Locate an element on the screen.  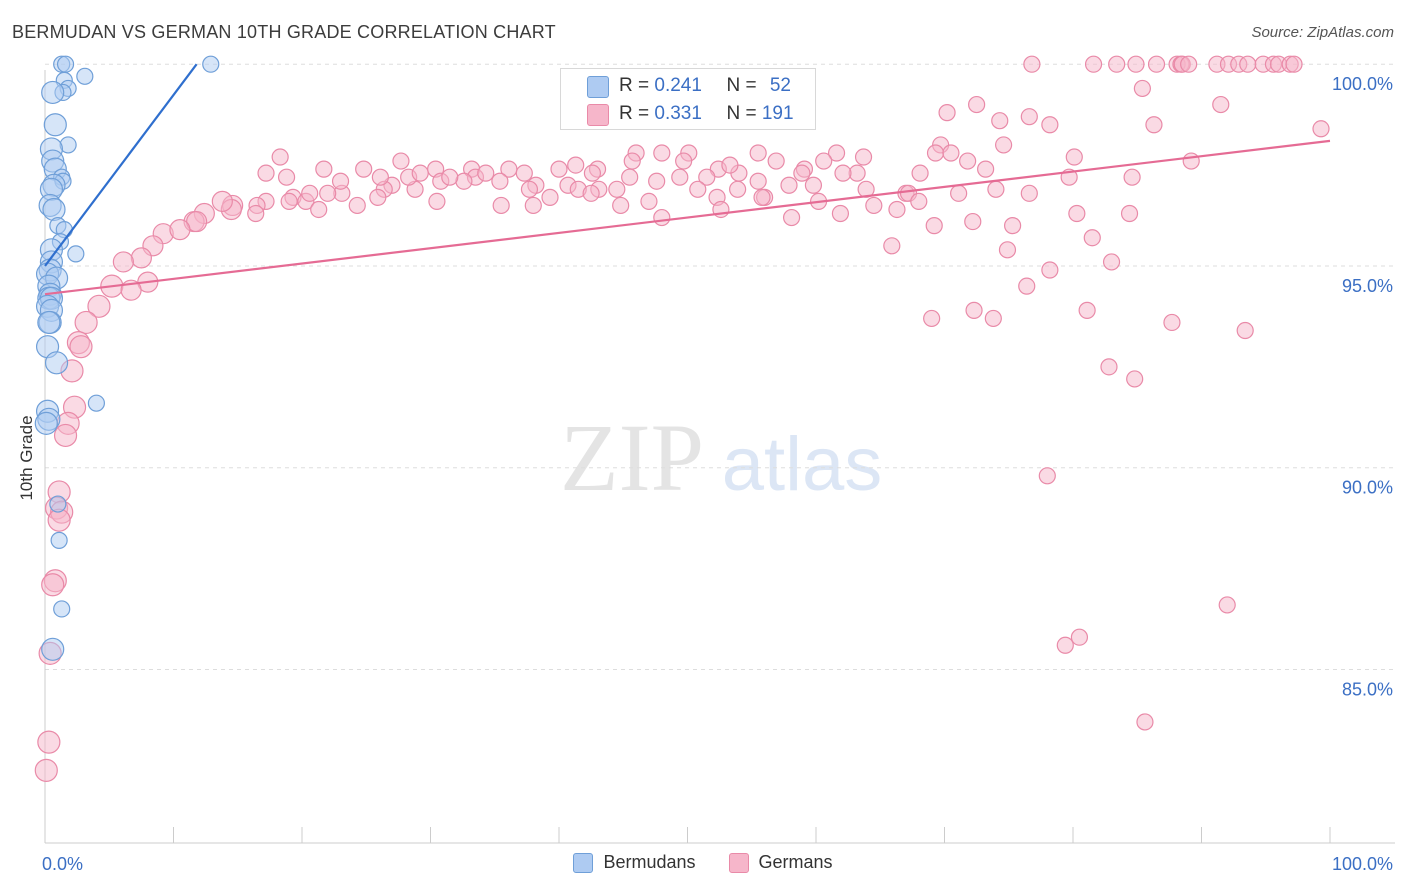
legend-label-germans: Germans is located at coordinates (795, 862).